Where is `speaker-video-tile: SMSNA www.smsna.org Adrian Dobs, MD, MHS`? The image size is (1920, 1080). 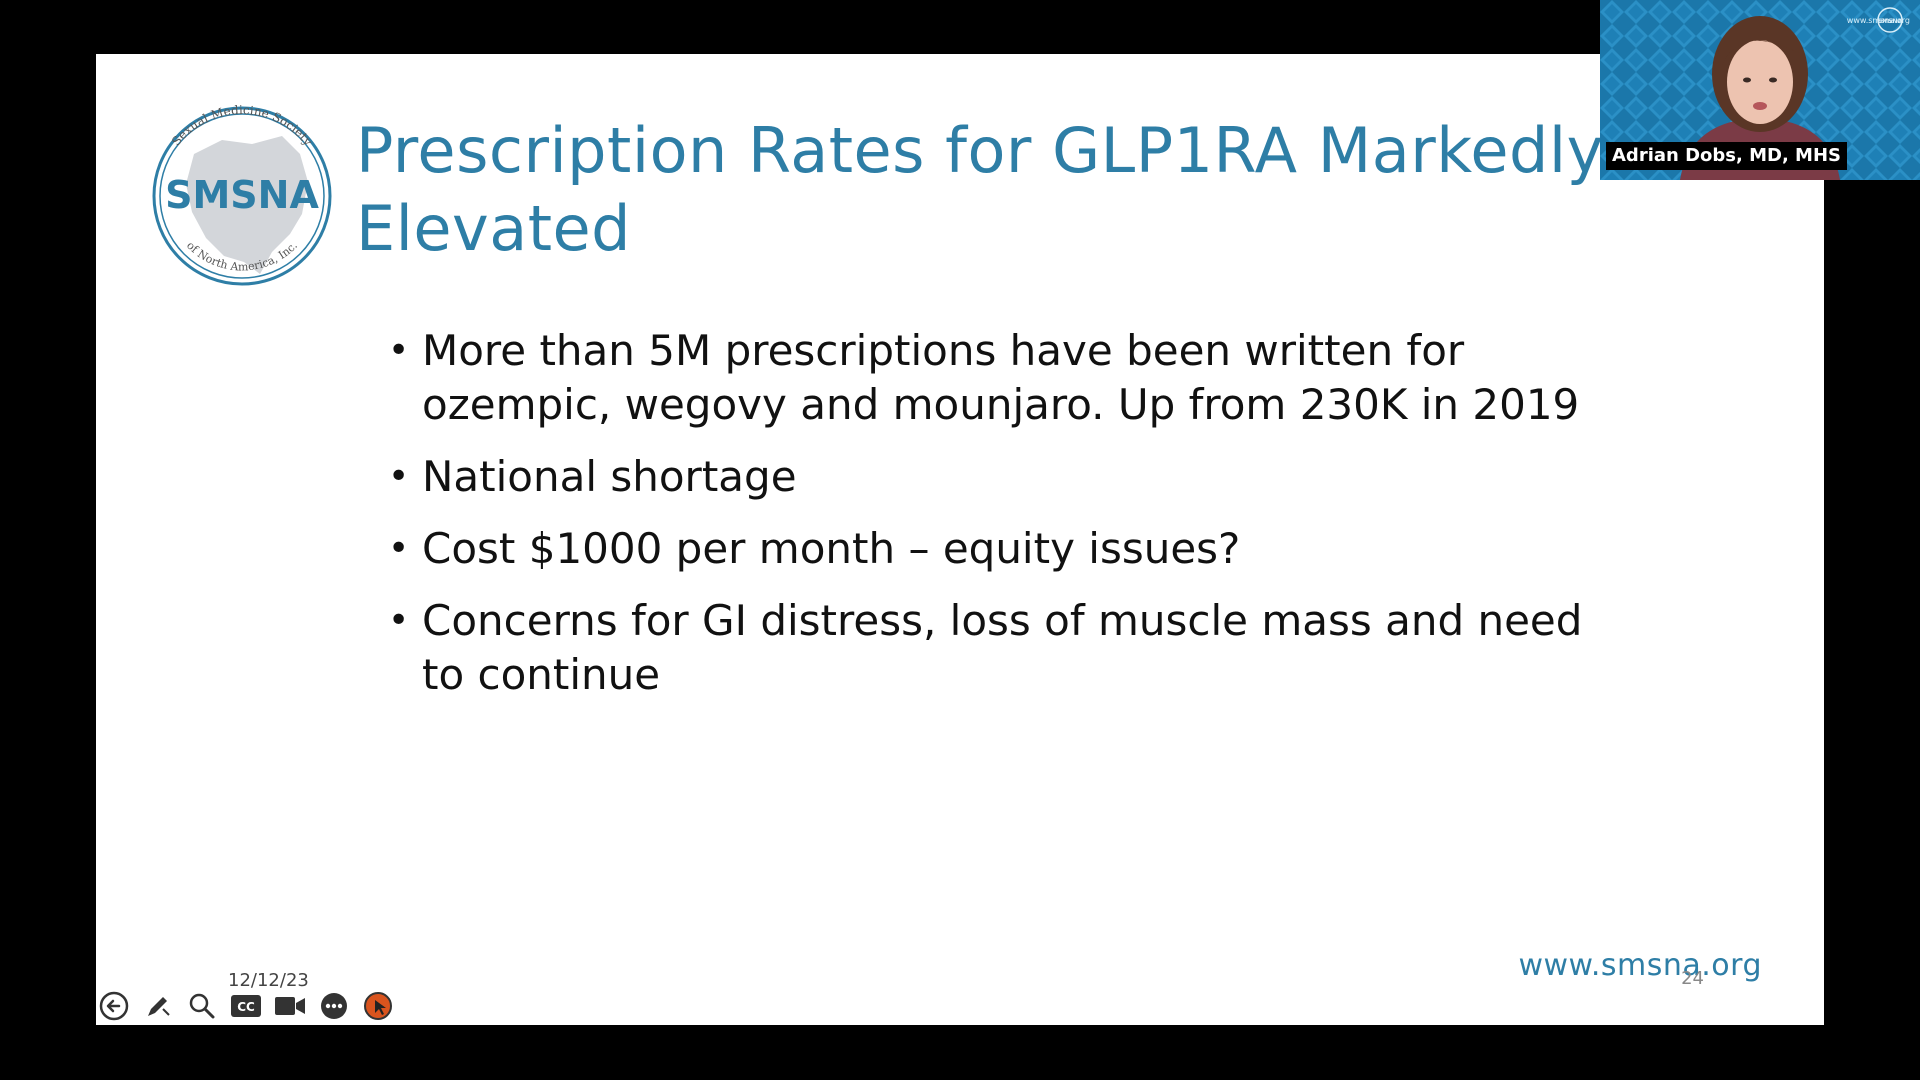
speaker-video-tile: SMSNA www.smsna.org Adrian Dobs, MD, MHS is located at coordinates (1760, 90).